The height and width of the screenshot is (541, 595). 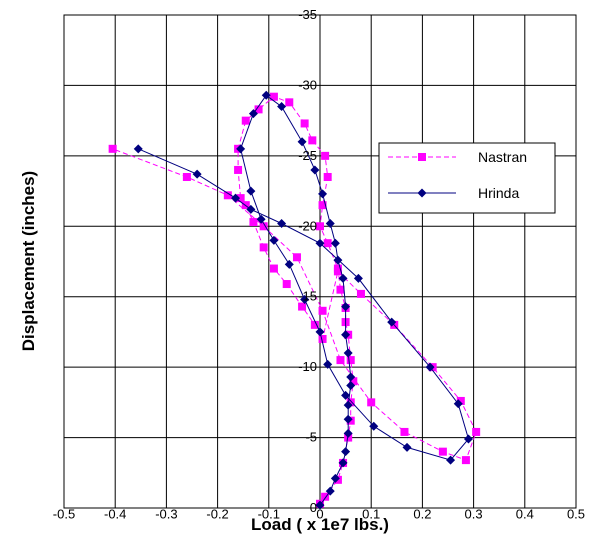 What do you see at coordinates (474, 514) in the screenshot?
I see `x-tick-label: 0.3` at bounding box center [474, 514].